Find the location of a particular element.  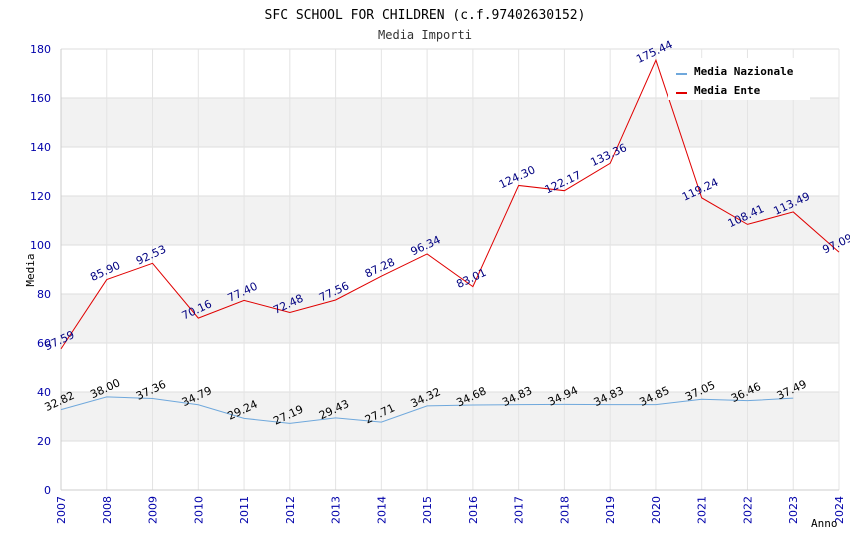

x-tick-label: 2010 is located at coordinates (198, 510).